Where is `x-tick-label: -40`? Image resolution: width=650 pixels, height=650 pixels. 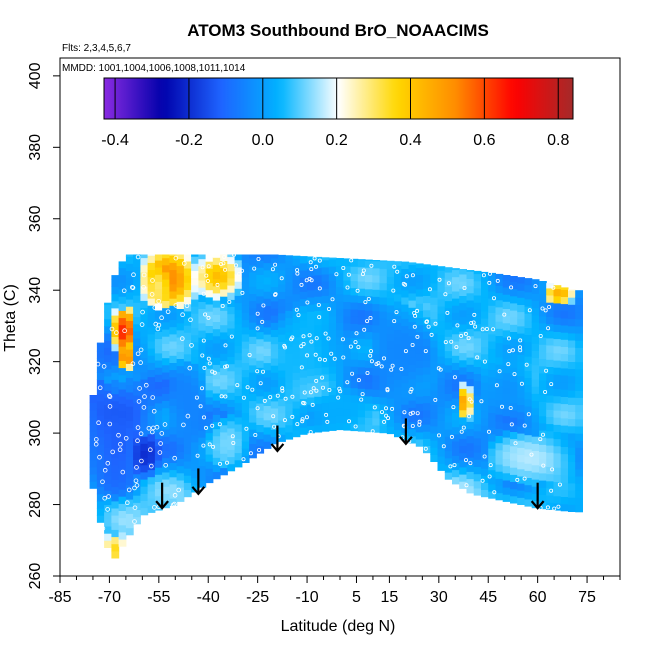 x-tick-label: -40 is located at coordinates (208, 597).